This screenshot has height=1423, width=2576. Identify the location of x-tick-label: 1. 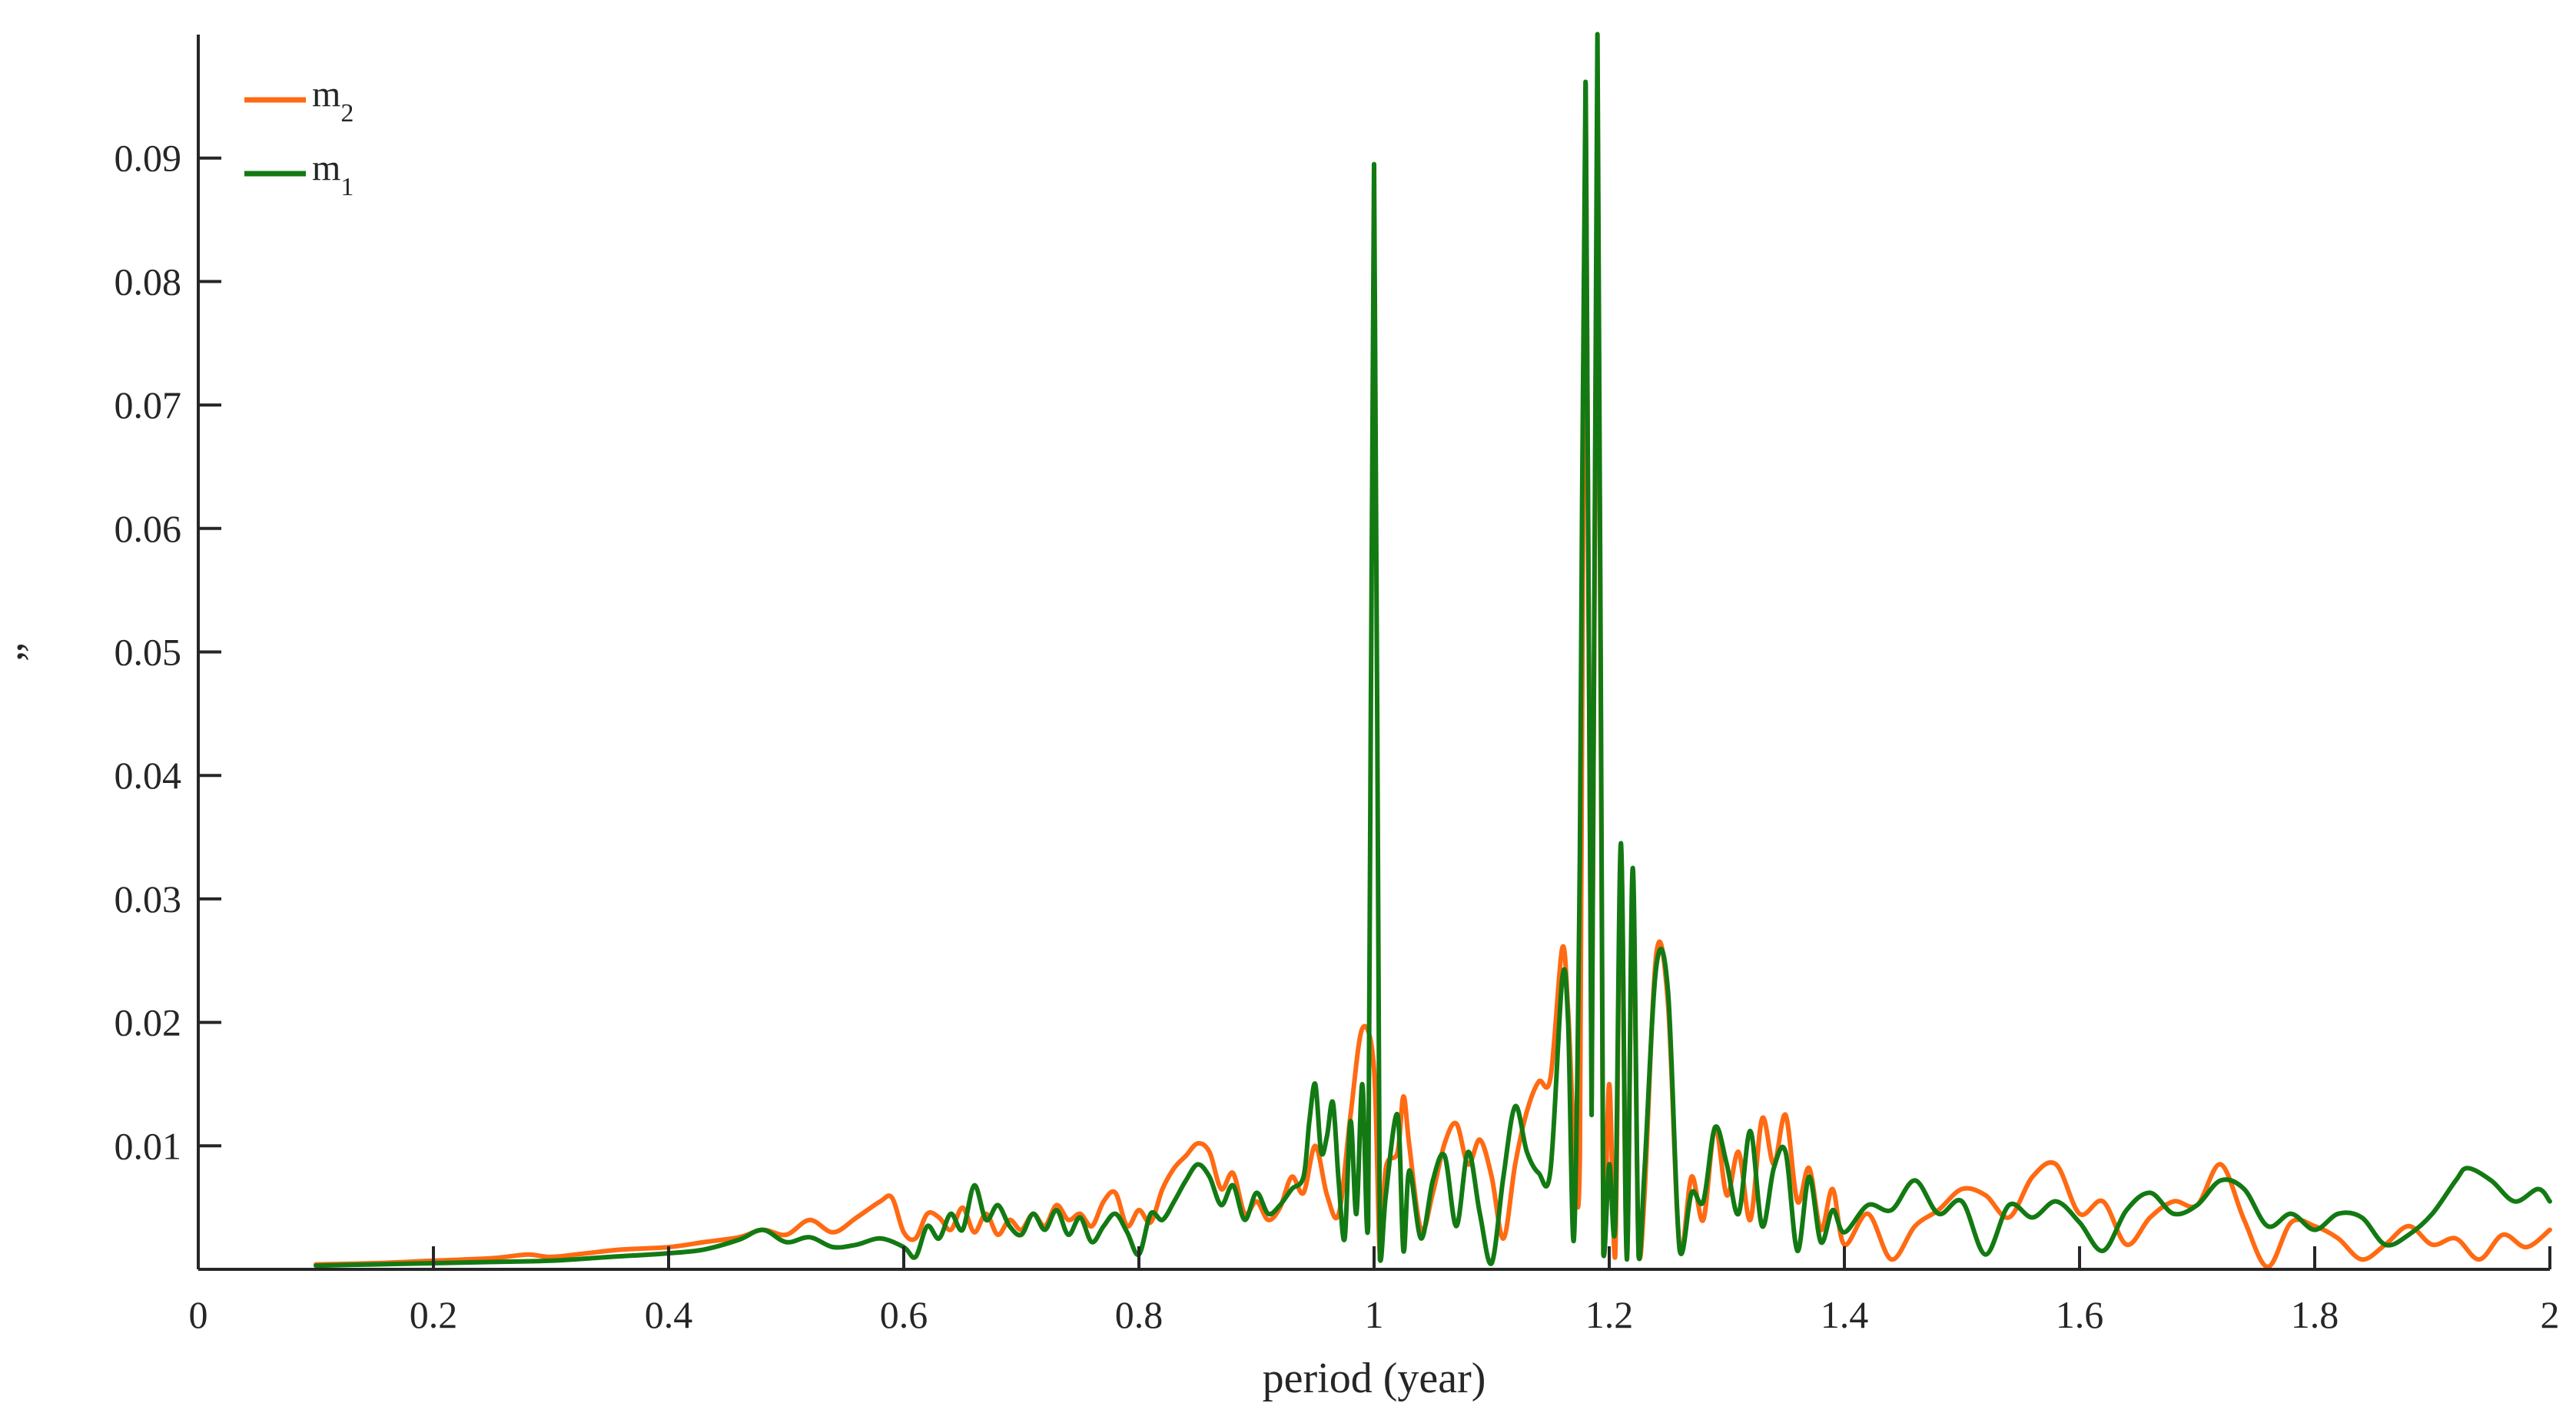
(1374, 1315).